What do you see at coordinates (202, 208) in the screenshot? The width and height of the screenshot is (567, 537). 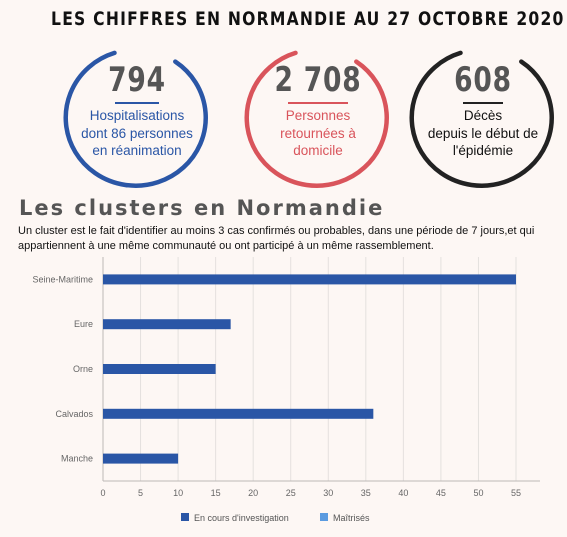 I see `section-title: Les clusters en Normandie` at bounding box center [202, 208].